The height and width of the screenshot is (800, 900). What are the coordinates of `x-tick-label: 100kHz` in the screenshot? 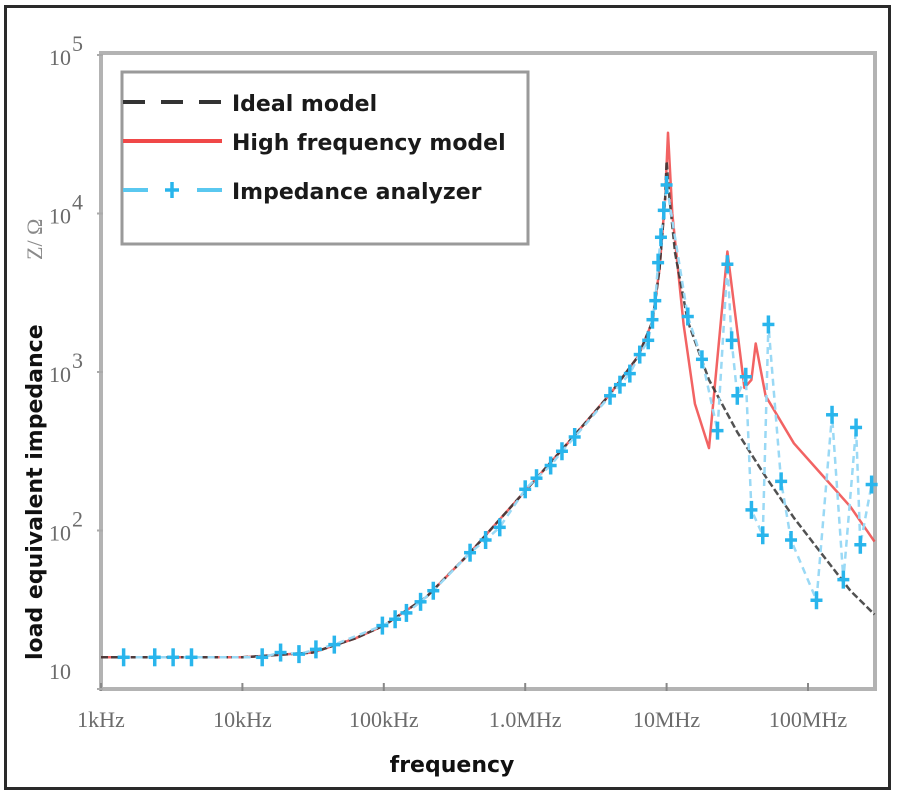 It's located at (384, 719).